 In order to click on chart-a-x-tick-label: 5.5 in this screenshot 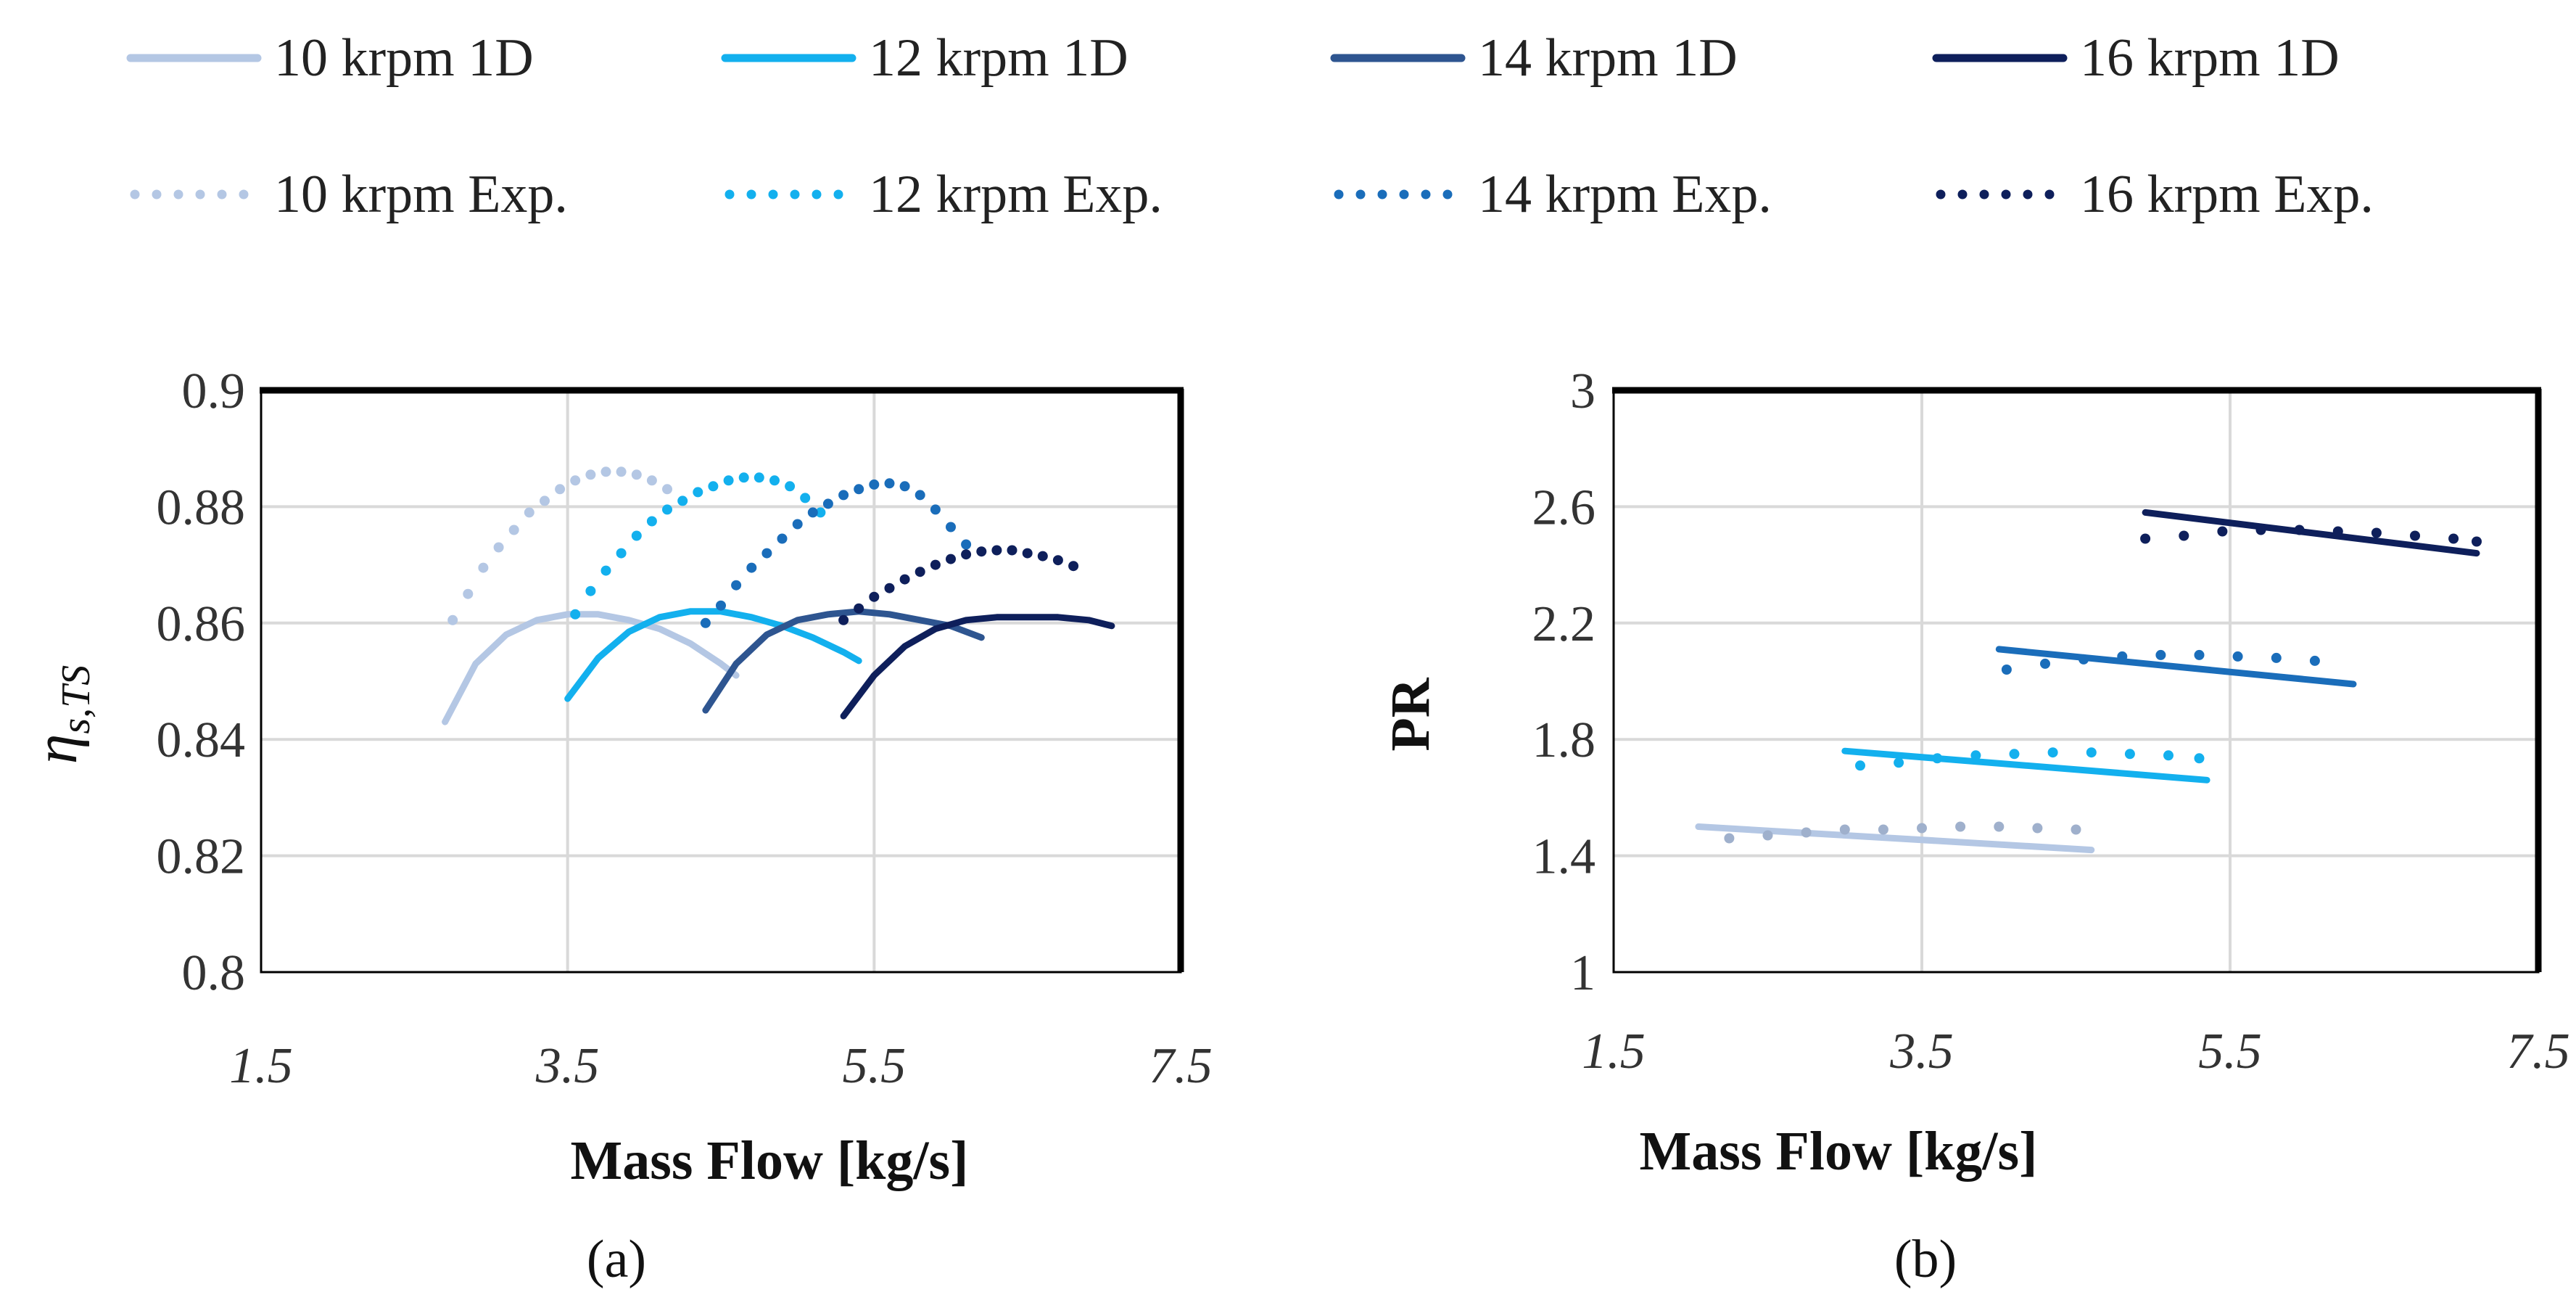, I will do `click(875, 1066)`.